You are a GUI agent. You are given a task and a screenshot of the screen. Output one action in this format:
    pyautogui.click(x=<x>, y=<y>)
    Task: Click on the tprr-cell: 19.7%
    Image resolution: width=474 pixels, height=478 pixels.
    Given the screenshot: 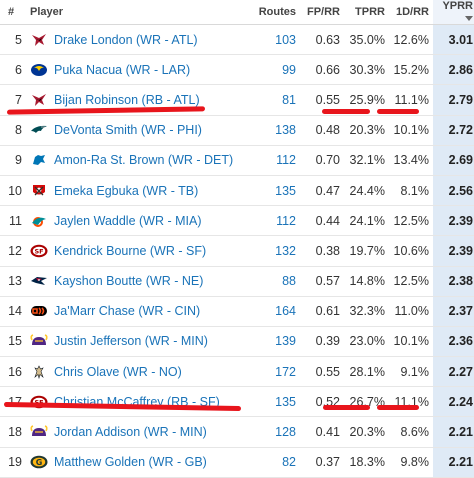 What is the action you would take?
    pyautogui.click(x=366, y=251)
    